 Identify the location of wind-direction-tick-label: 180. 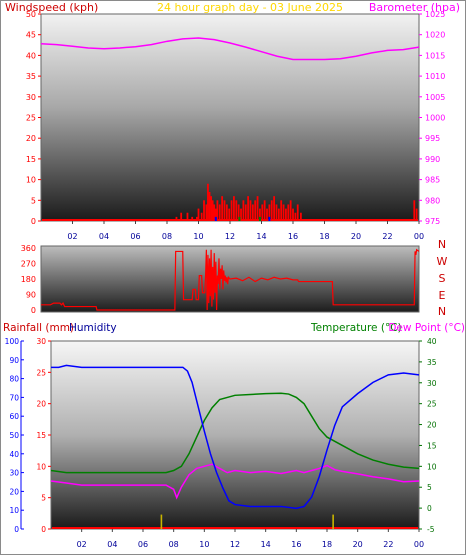
(28, 279).